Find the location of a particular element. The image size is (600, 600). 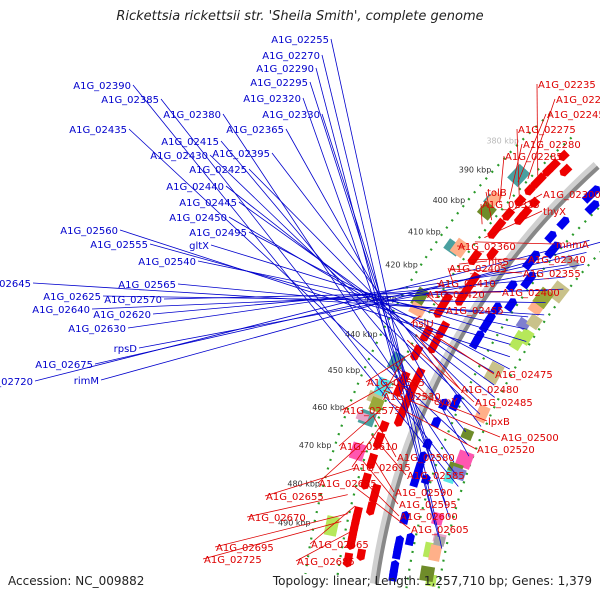

gene-label-left: A1G_02625 is located at coordinates (72, 297).